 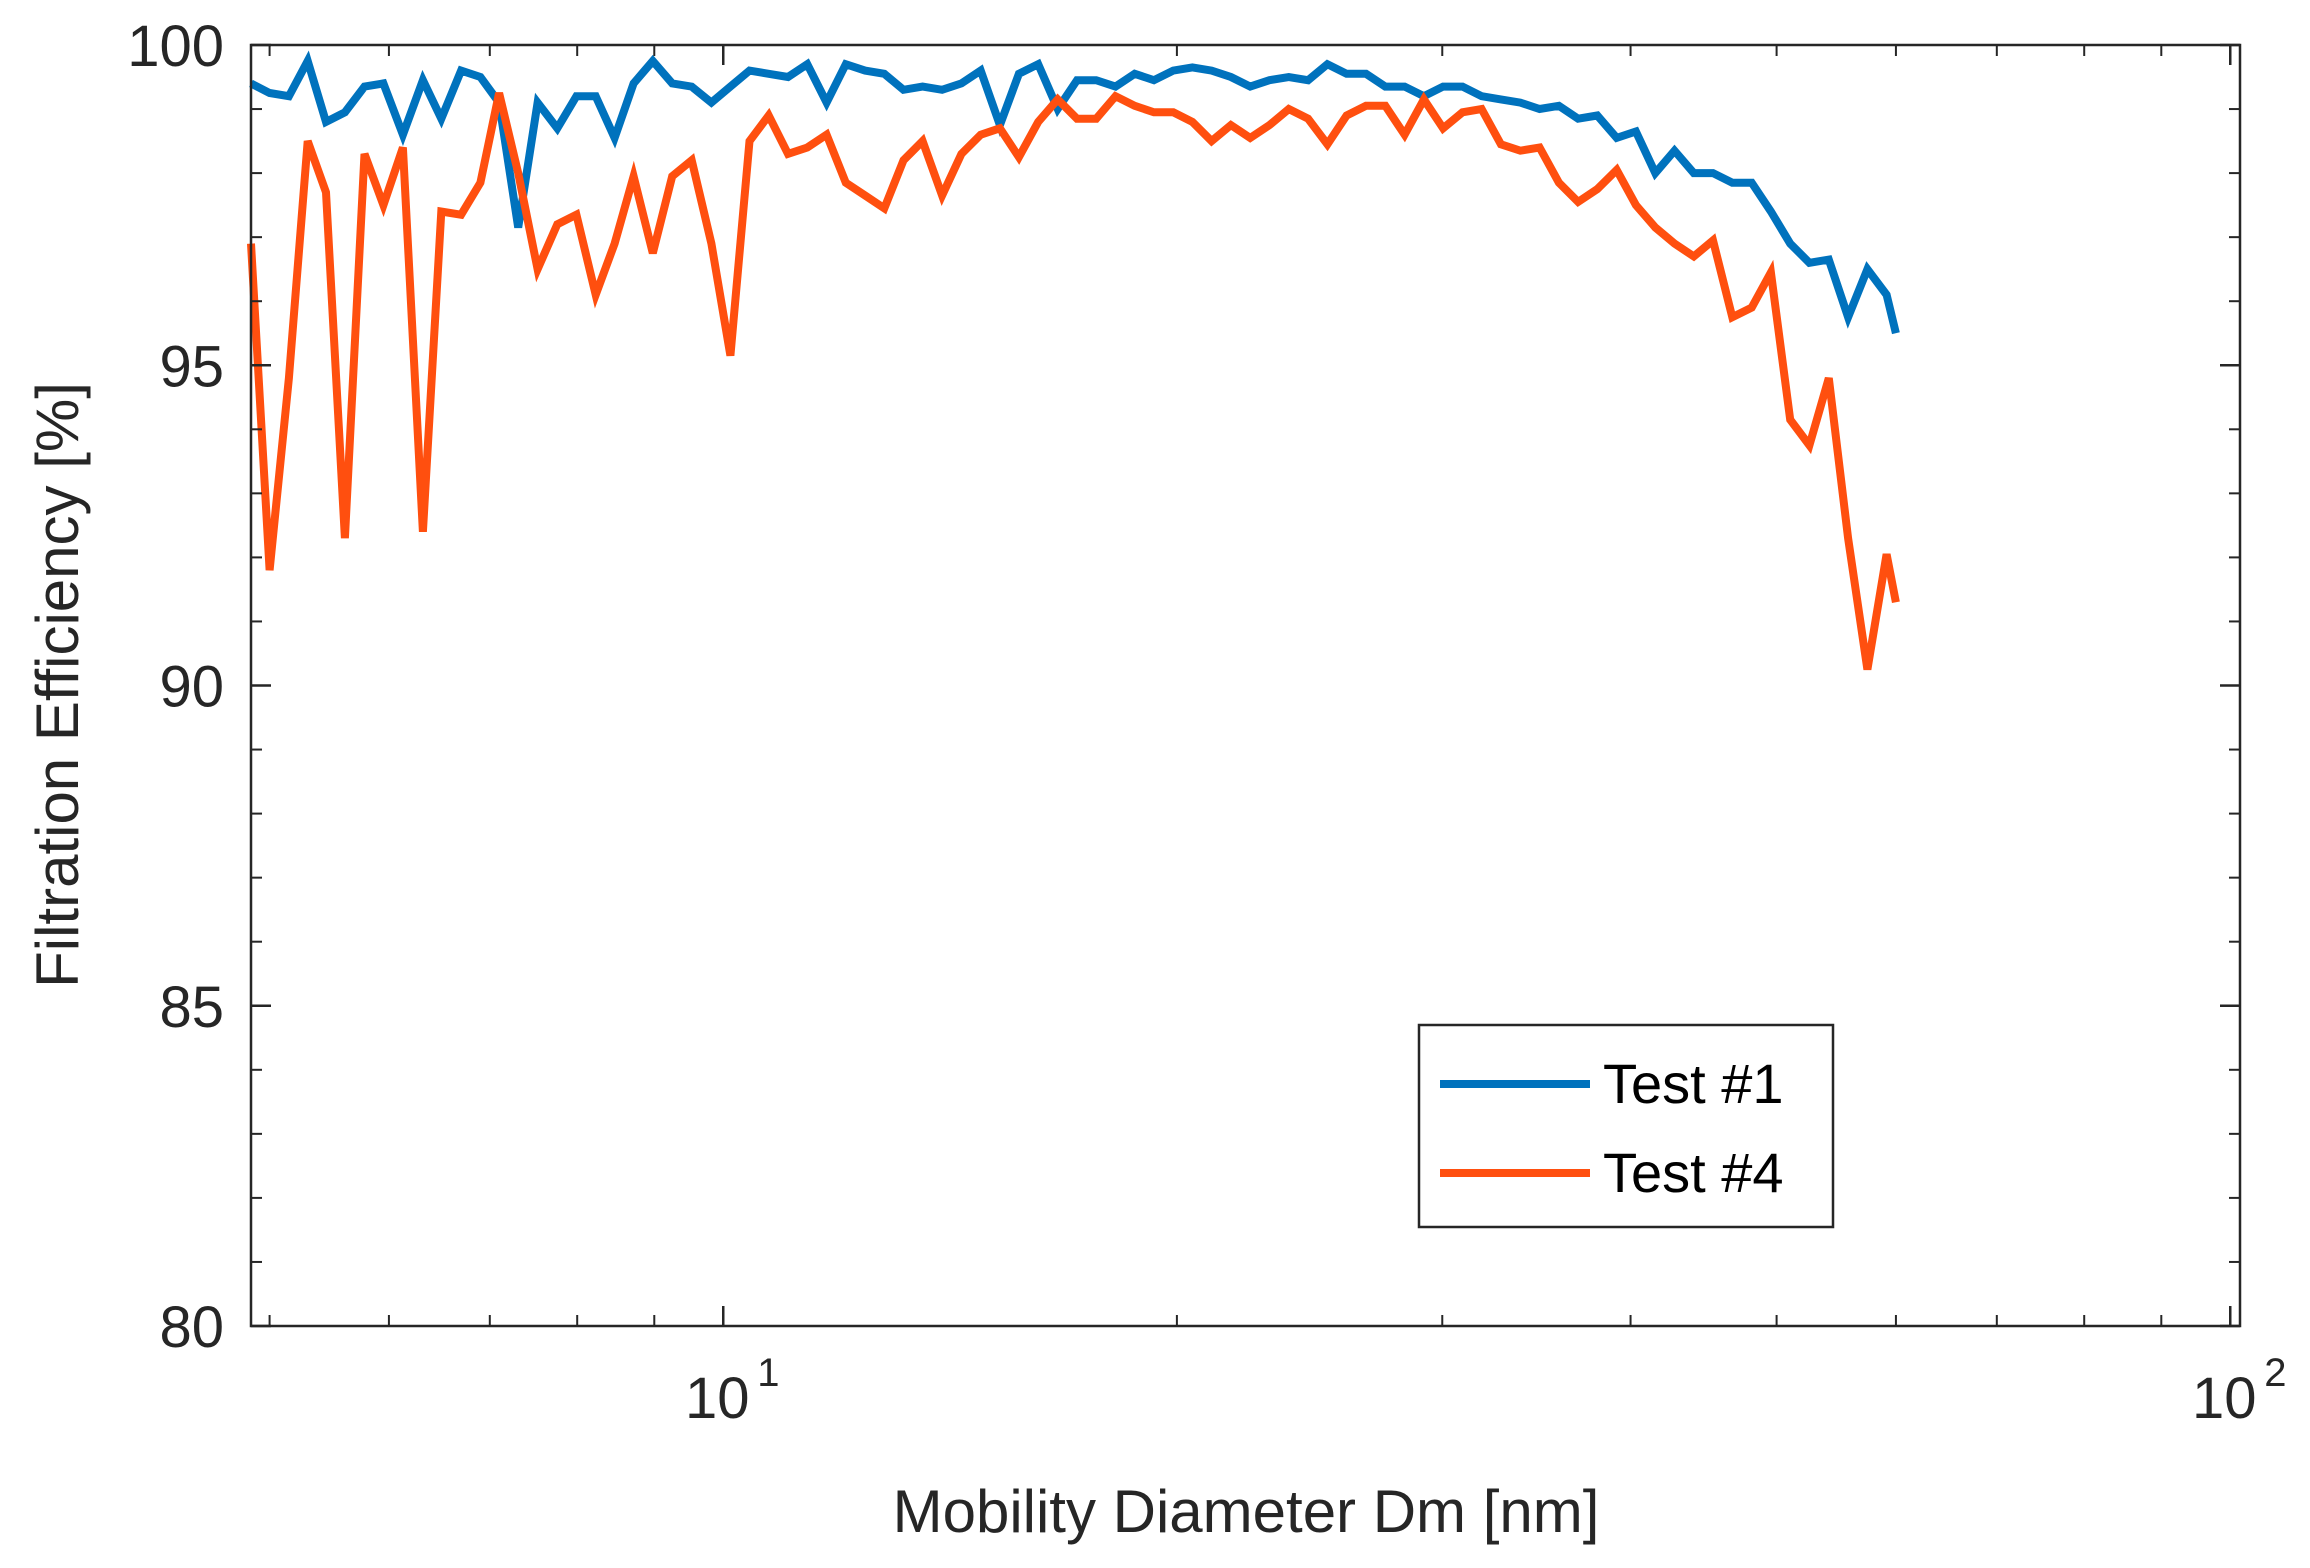 What do you see at coordinates (191, 1007) in the screenshot?
I see `y-tick-label: 85` at bounding box center [191, 1007].